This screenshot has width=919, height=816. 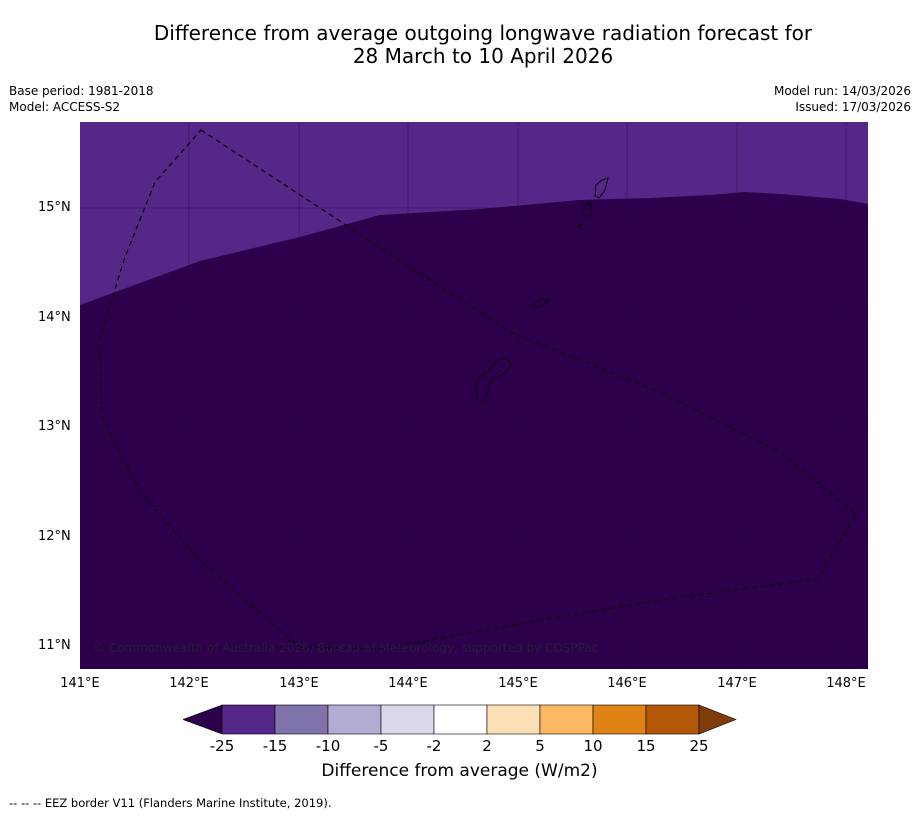 What do you see at coordinates (54, 426) in the screenshot?
I see `lat-label: 13°N` at bounding box center [54, 426].